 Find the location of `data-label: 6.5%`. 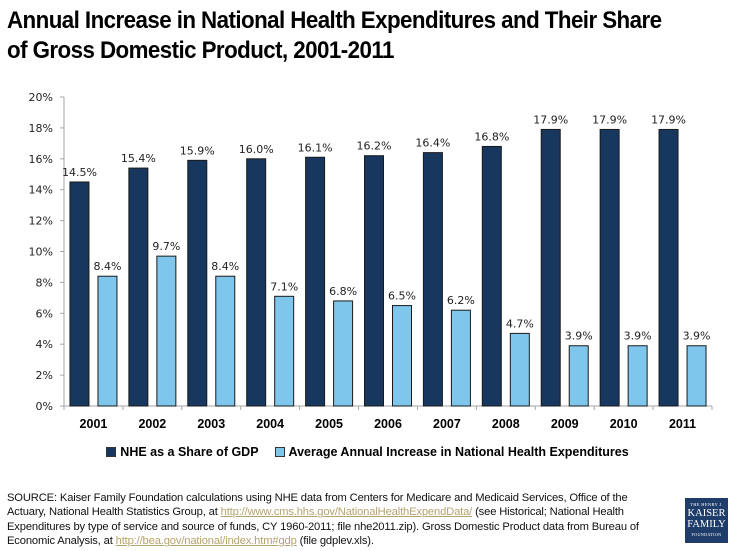

data-label: 6.5% is located at coordinates (402, 296).